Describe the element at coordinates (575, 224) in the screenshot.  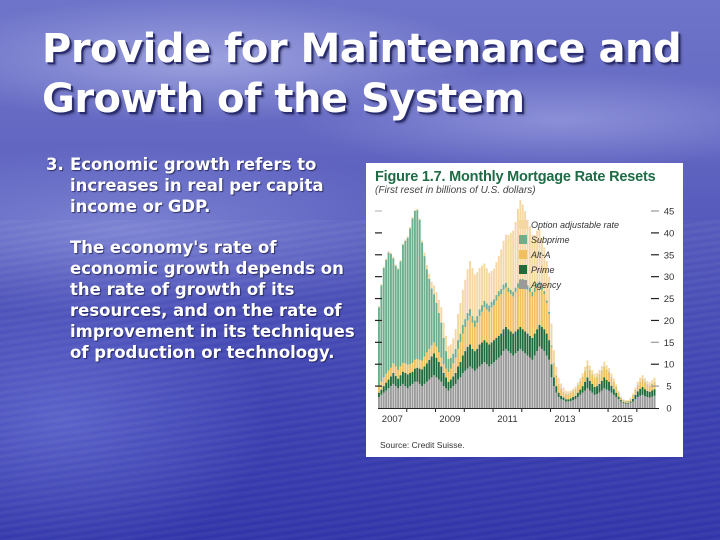
I see `legend-label: Option adjustable rate` at that location.